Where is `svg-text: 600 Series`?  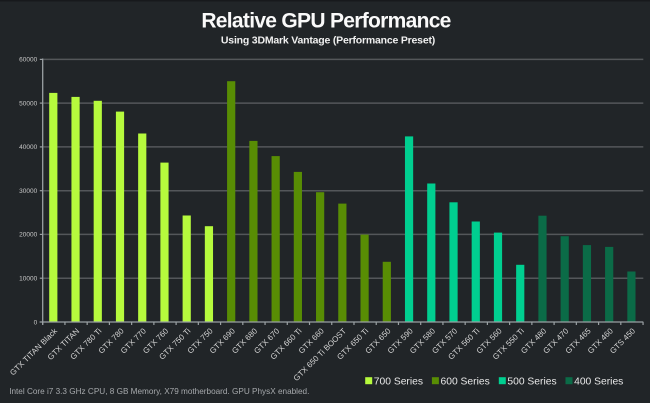 svg-text: 600 Series is located at coordinates (465, 381).